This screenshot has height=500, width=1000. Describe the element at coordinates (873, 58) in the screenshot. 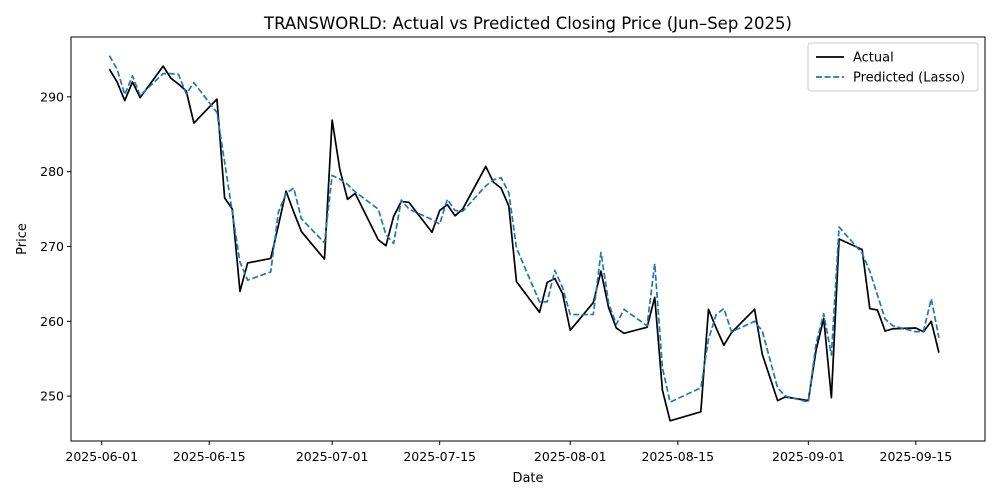

I see `legend-label-actual: Actual` at that location.